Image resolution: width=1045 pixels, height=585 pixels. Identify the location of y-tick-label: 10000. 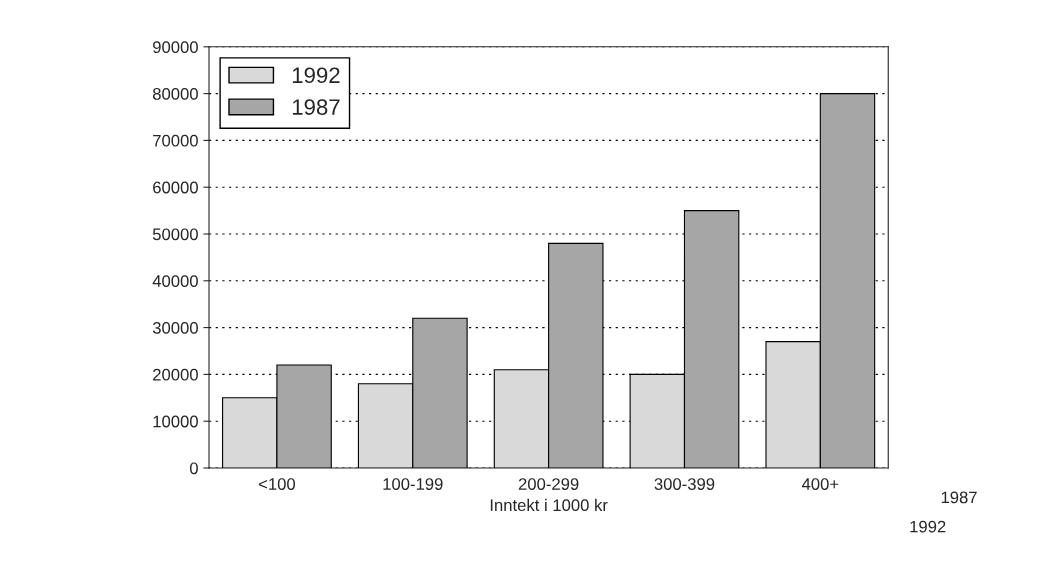
(175, 421).